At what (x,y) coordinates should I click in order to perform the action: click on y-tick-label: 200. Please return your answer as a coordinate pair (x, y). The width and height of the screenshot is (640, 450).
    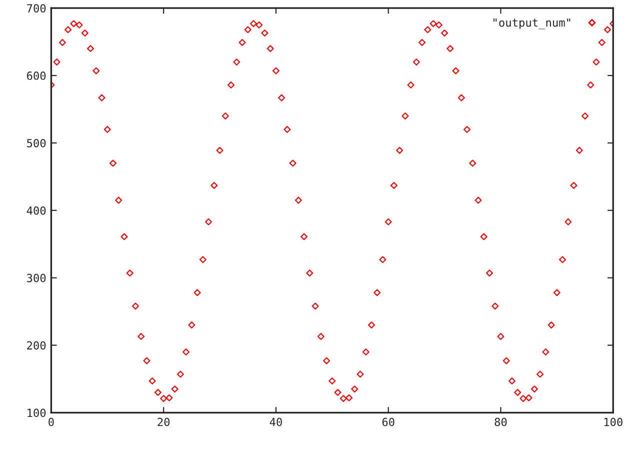
    Looking at the image, I should click on (36, 345).